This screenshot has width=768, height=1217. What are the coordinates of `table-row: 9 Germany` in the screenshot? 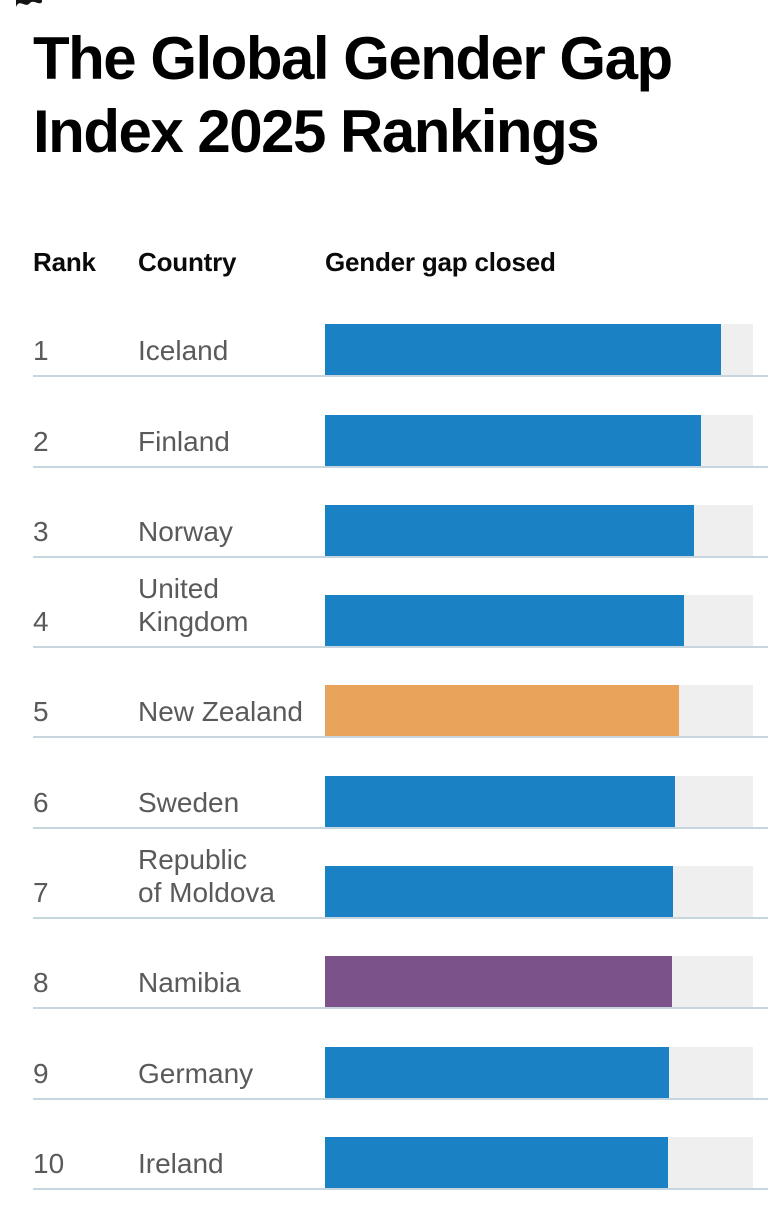 It's located at (384, 1054).